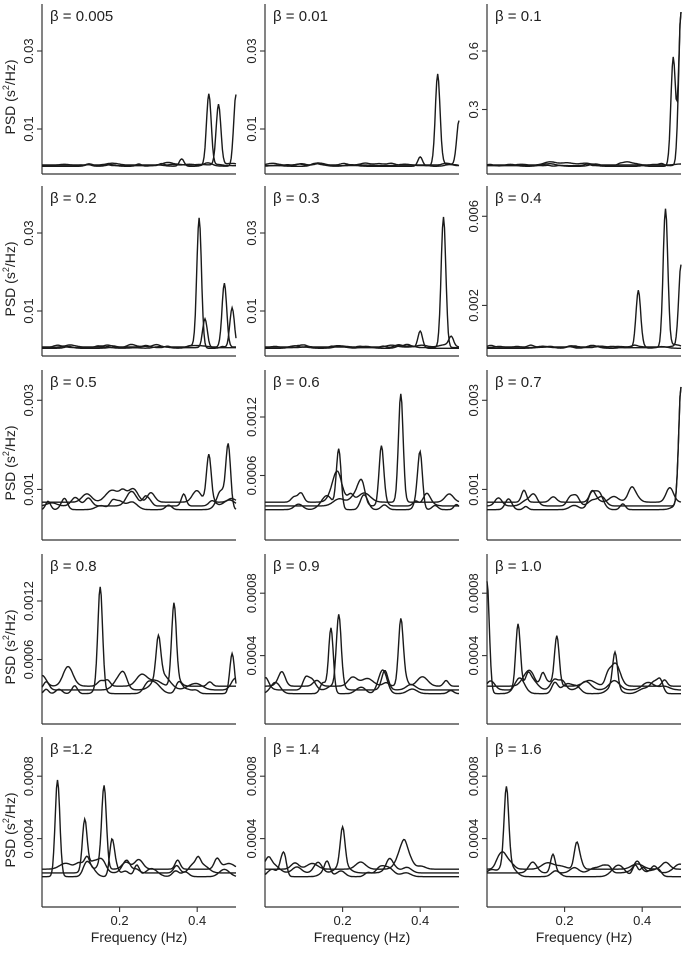  Describe the element at coordinates (300, 16) in the screenshot. I see `panel-title: β = 0.01` at that location.